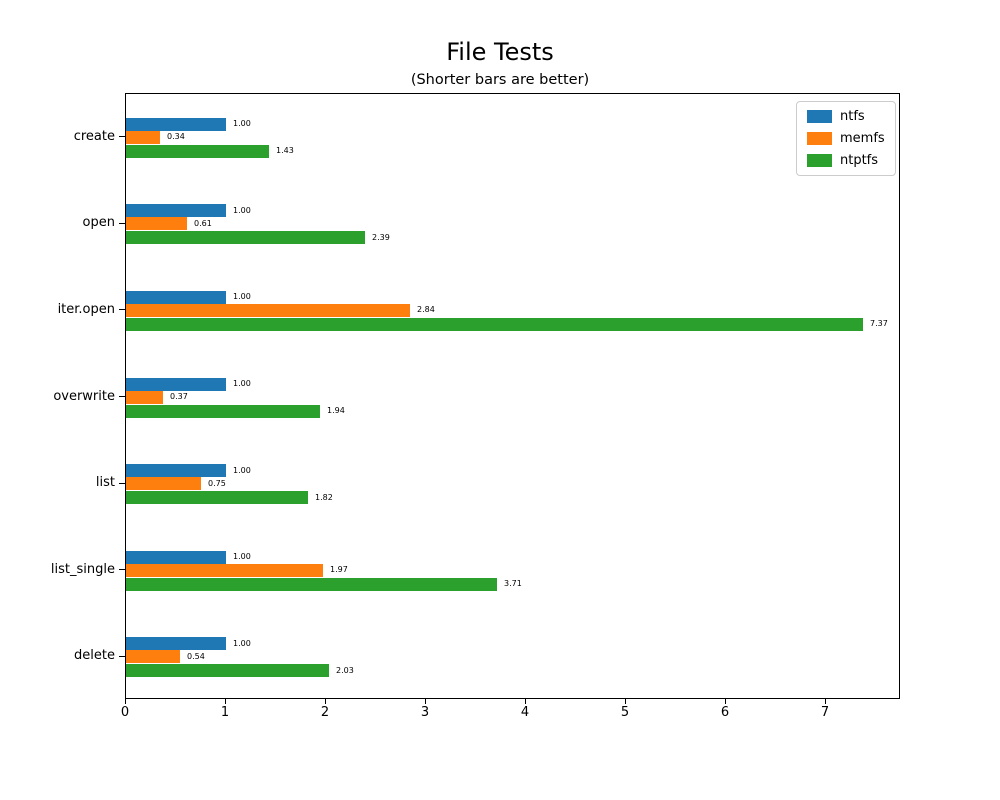 The image size is (1000, 800). I want to click on bar-memfs-list, so click(163, 484).